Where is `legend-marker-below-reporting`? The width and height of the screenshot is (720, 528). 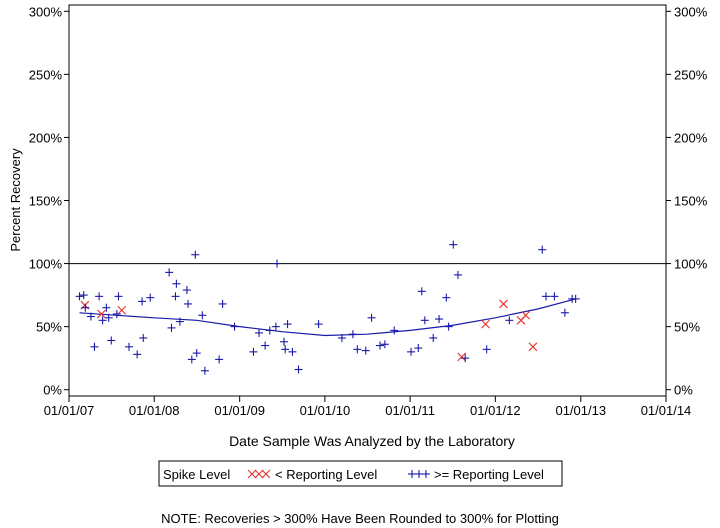 legend-marker-below-reporting is located at coordinates (259, 474).